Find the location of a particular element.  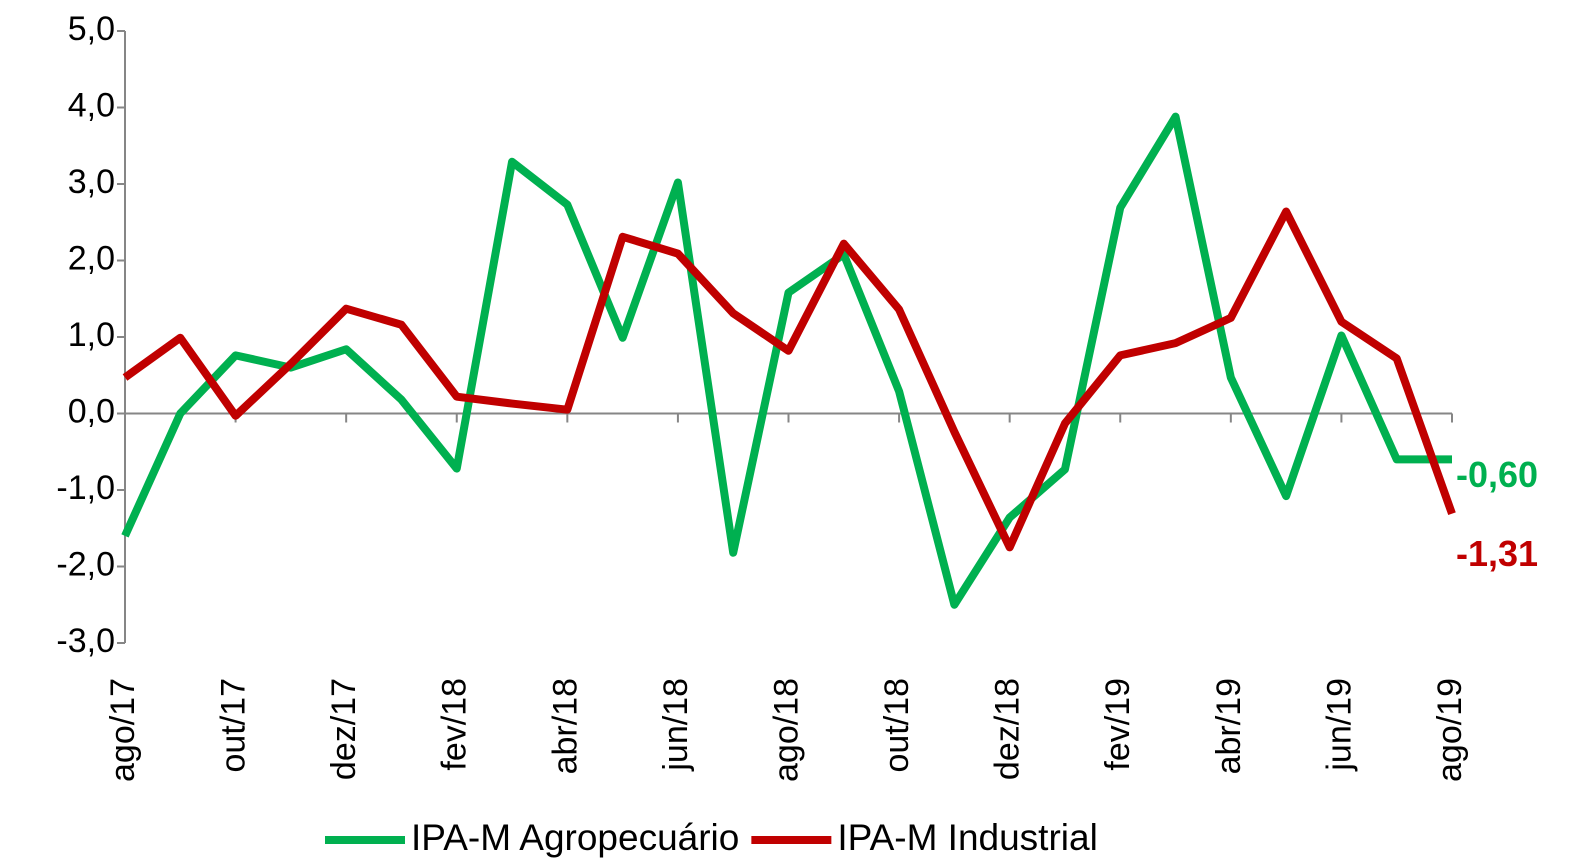

value-label: -1,31 is located at coordinates (1497, 553).